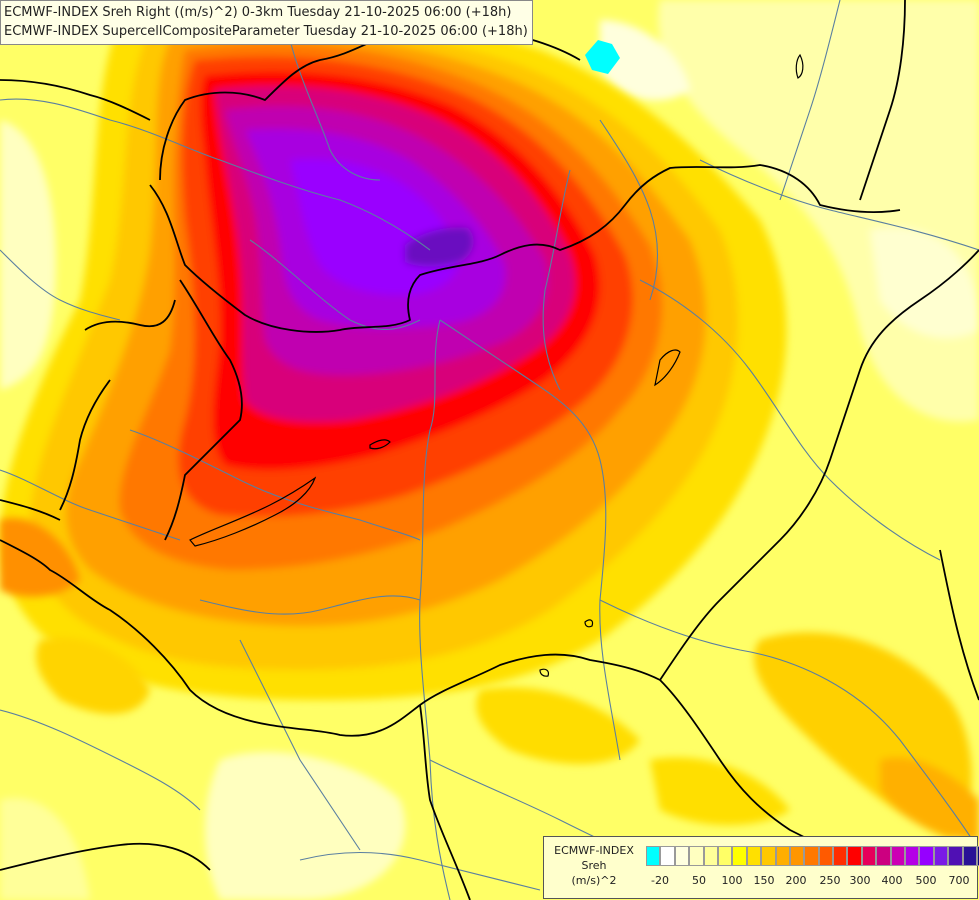 This screenshot has width=979, height=900. I want to click on legend-label: ECMWF-INDEX Sreh (m/s)^2, so click(594, 865).